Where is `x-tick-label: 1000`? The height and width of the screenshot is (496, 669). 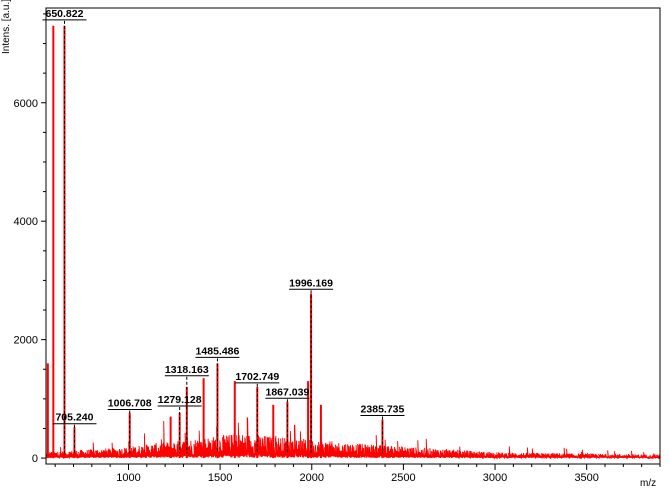
x-tick-label: 1000 is located at coordinates (128, 478).